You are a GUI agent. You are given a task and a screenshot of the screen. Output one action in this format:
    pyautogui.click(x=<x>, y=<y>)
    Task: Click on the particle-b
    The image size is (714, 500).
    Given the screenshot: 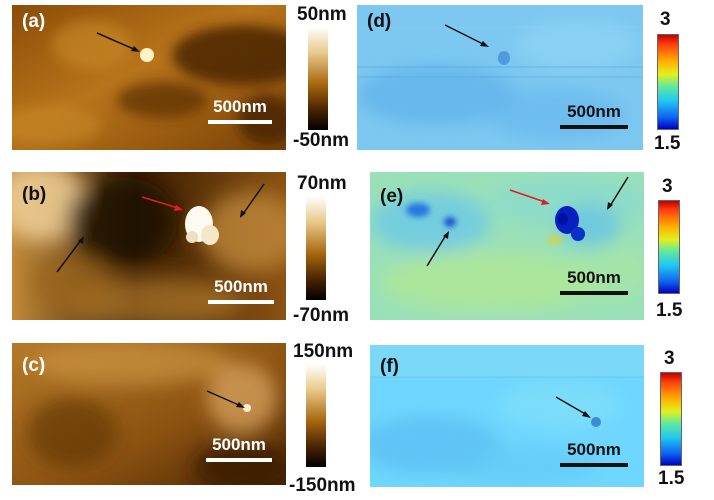 What is the action you would take?
    pyautogui.click(x=202, y=225)
    